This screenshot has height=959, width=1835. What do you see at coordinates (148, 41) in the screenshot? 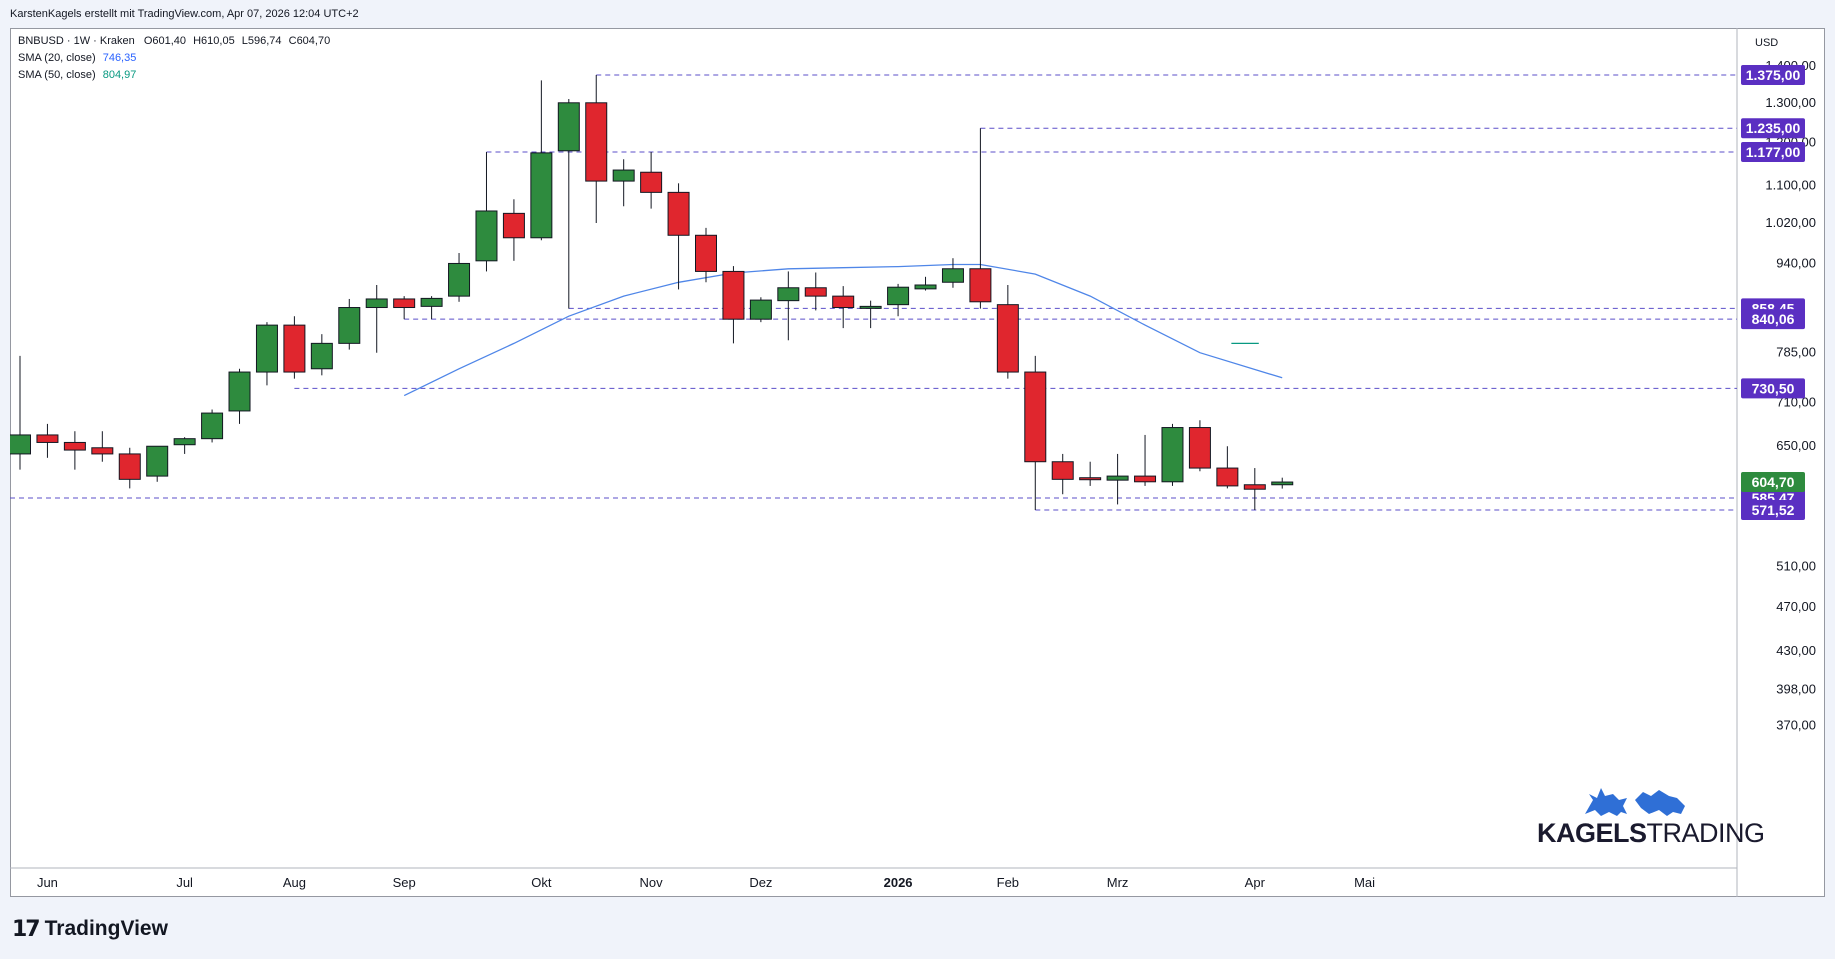
I see `legend-open-label: O` at bounding box center [148, 41].